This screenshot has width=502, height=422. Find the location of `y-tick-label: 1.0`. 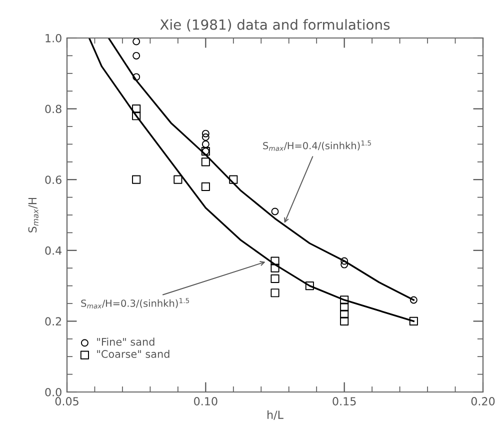

y-tick-label: 1.0 is located at coordinates (54, 38).